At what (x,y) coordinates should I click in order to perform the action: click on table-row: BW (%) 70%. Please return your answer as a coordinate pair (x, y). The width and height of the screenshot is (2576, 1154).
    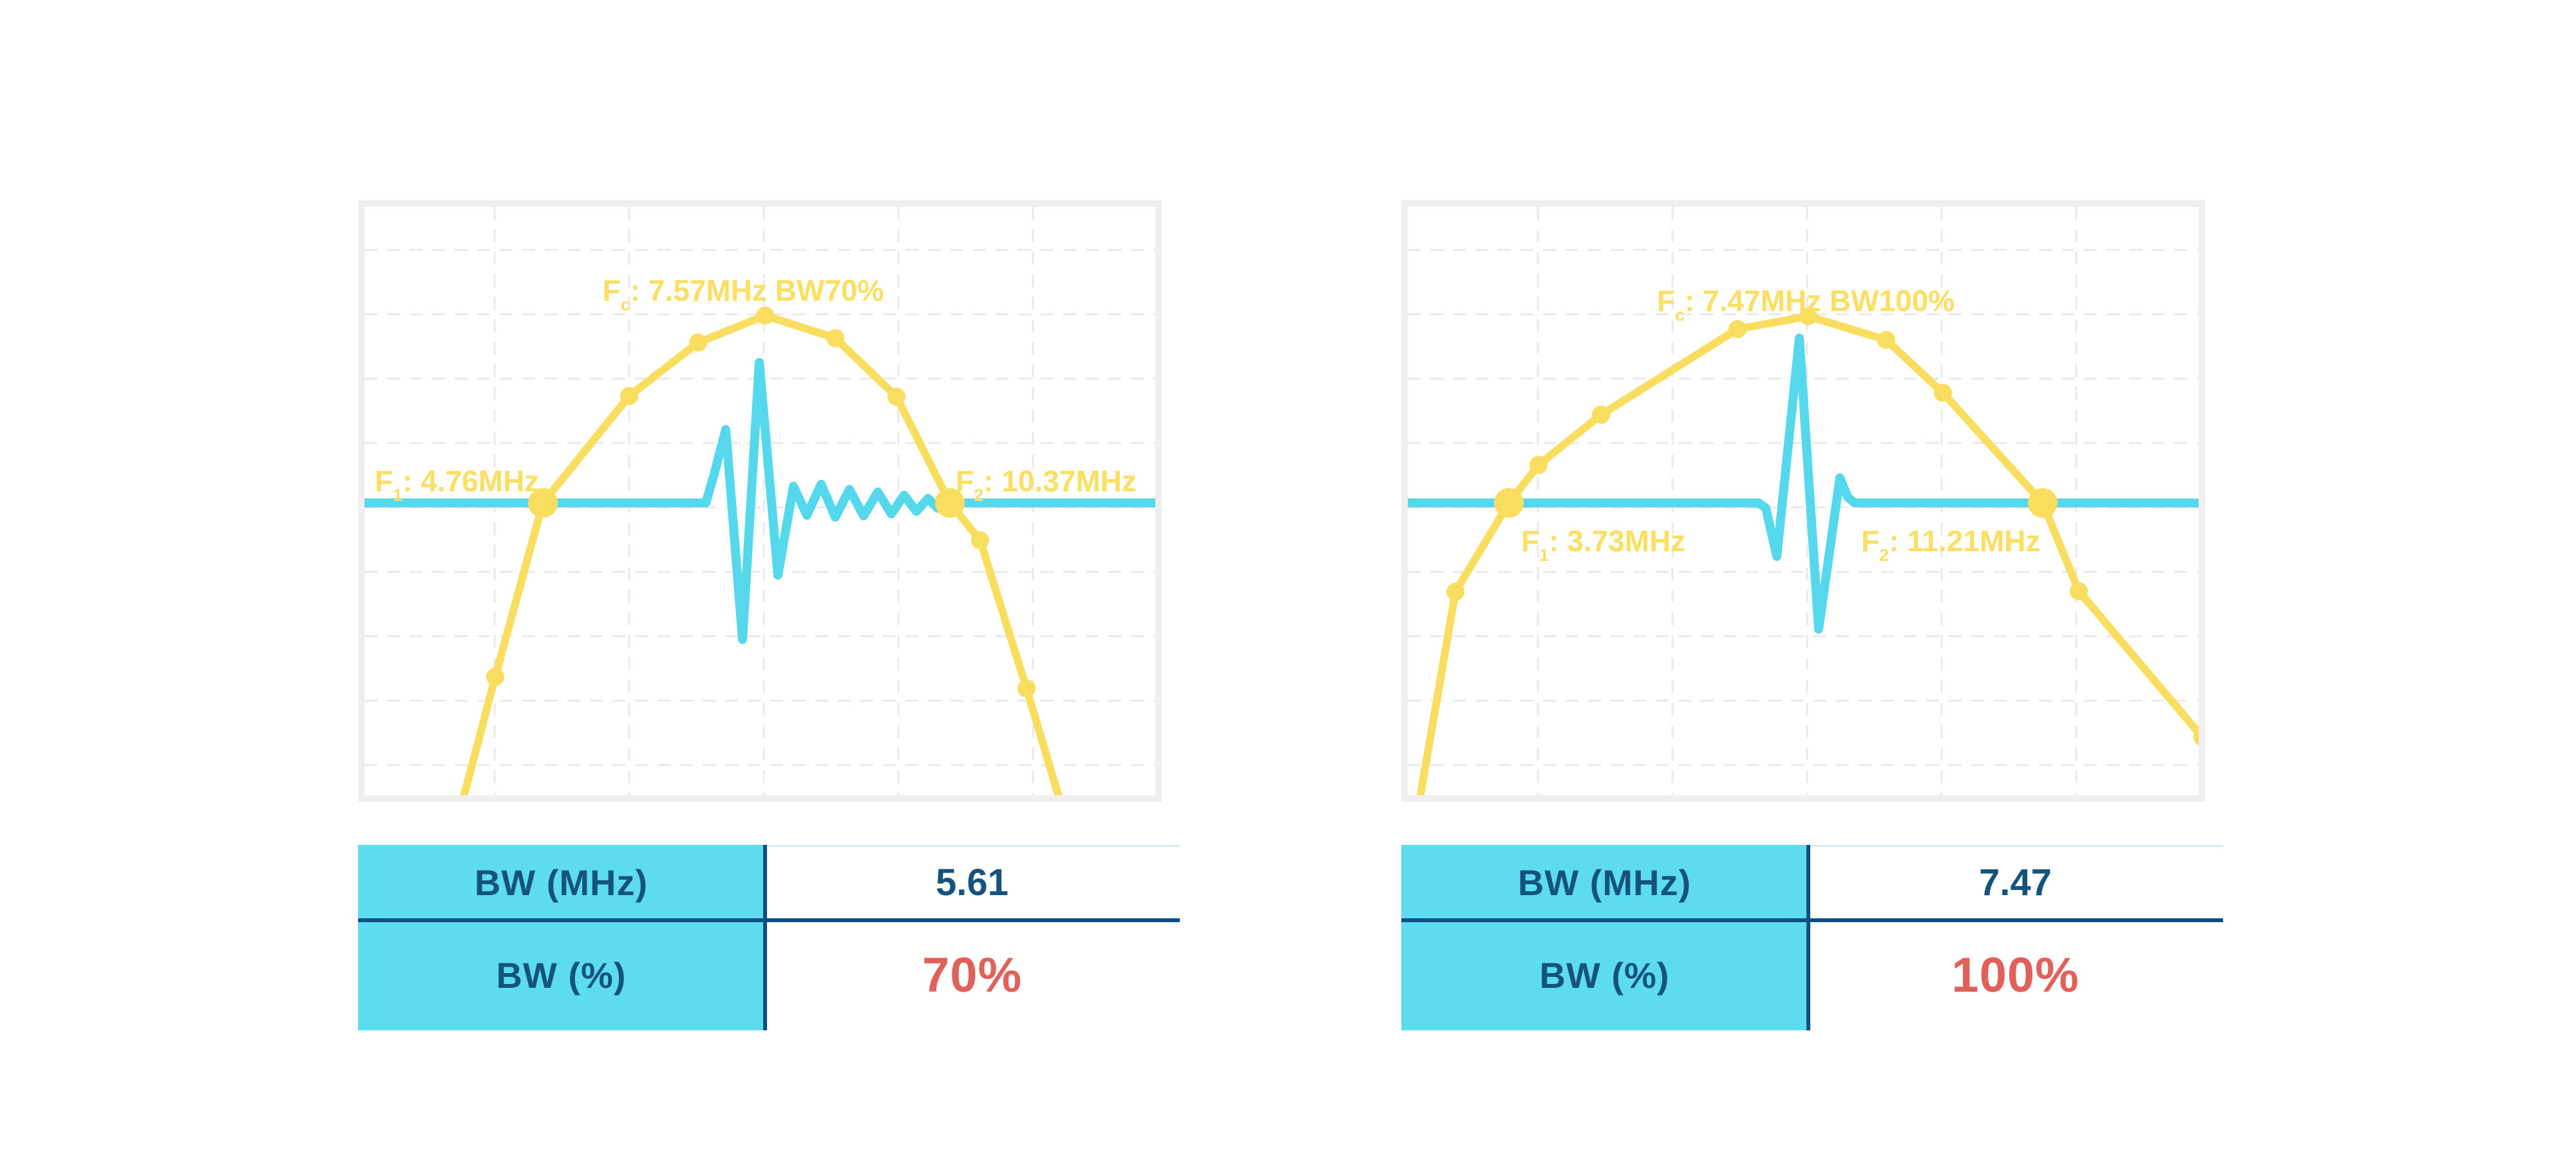
    Looking at the image, I should click on (769, 975).